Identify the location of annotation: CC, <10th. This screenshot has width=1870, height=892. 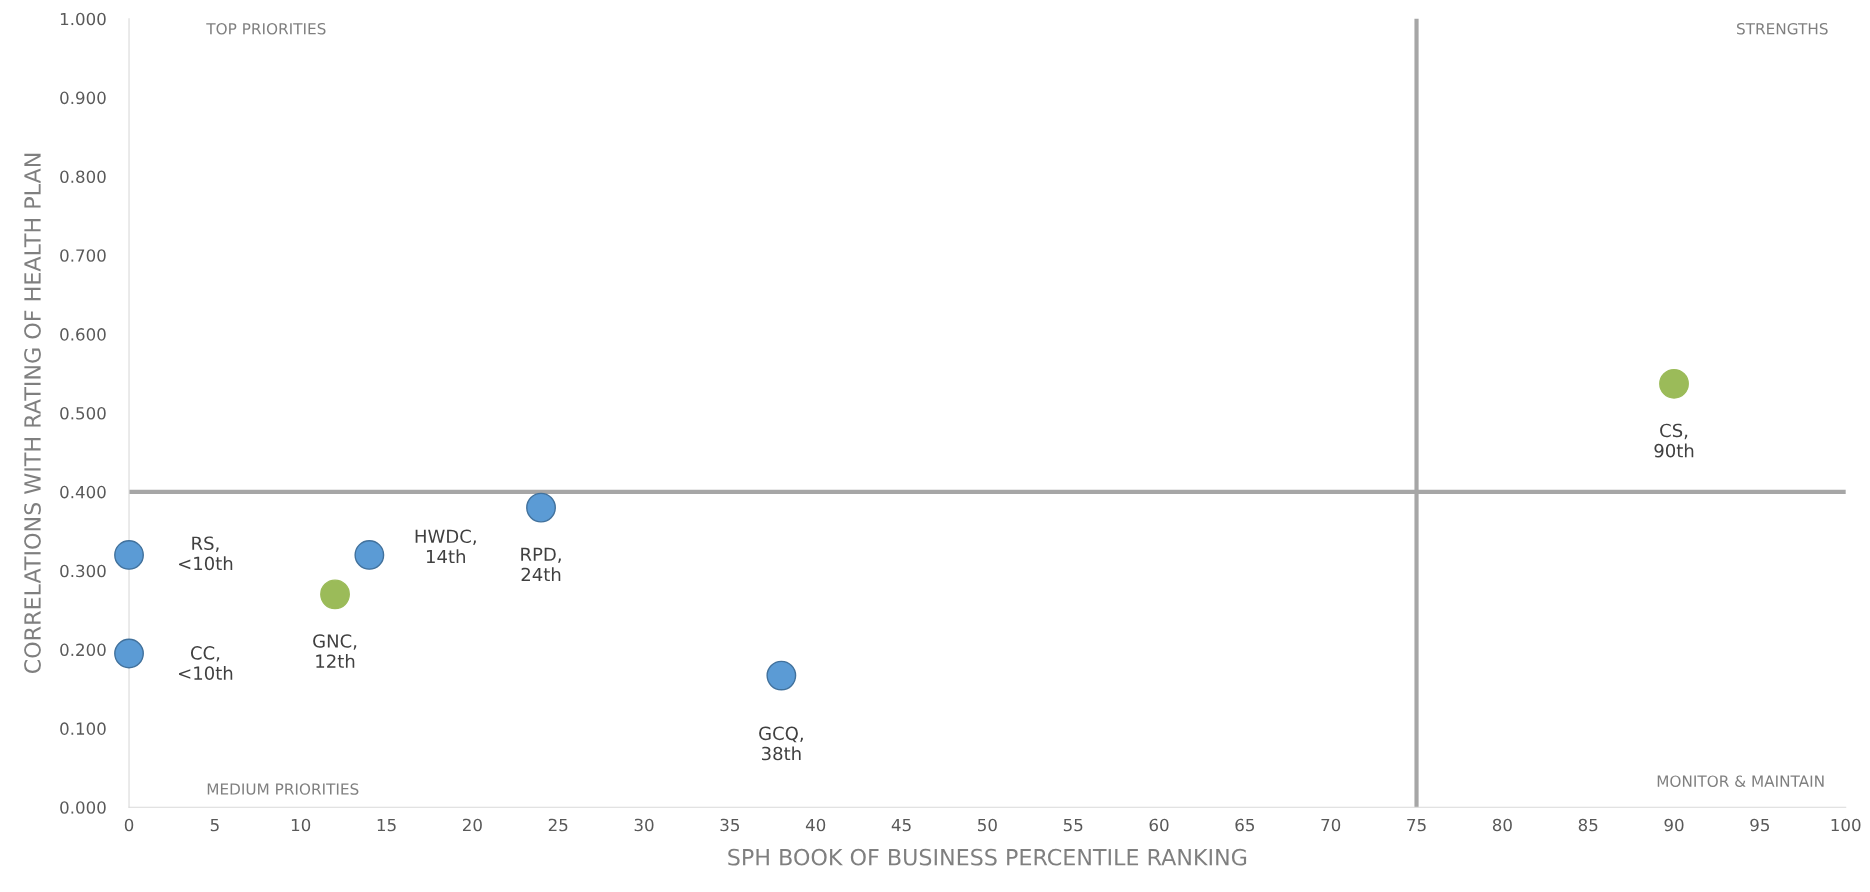
(206, 663).